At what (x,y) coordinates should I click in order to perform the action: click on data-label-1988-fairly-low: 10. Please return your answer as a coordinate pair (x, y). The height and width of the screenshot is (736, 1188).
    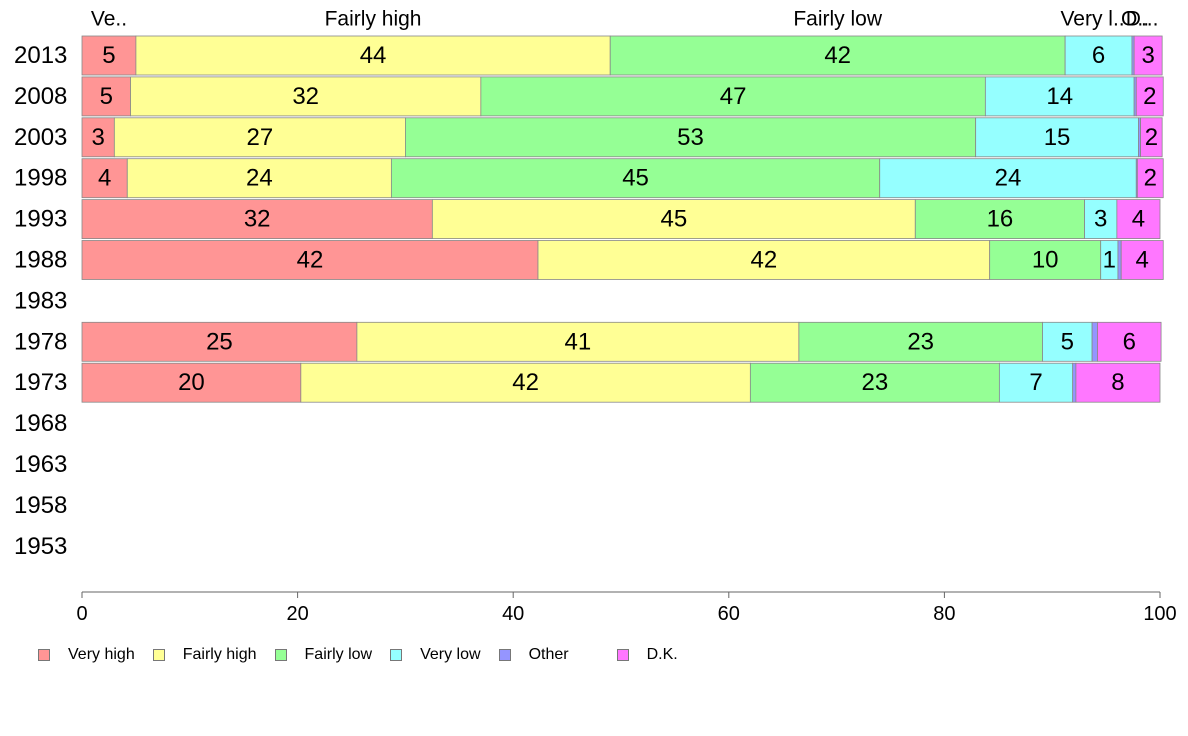
    Looking at the image, I should click on (1045, 260).